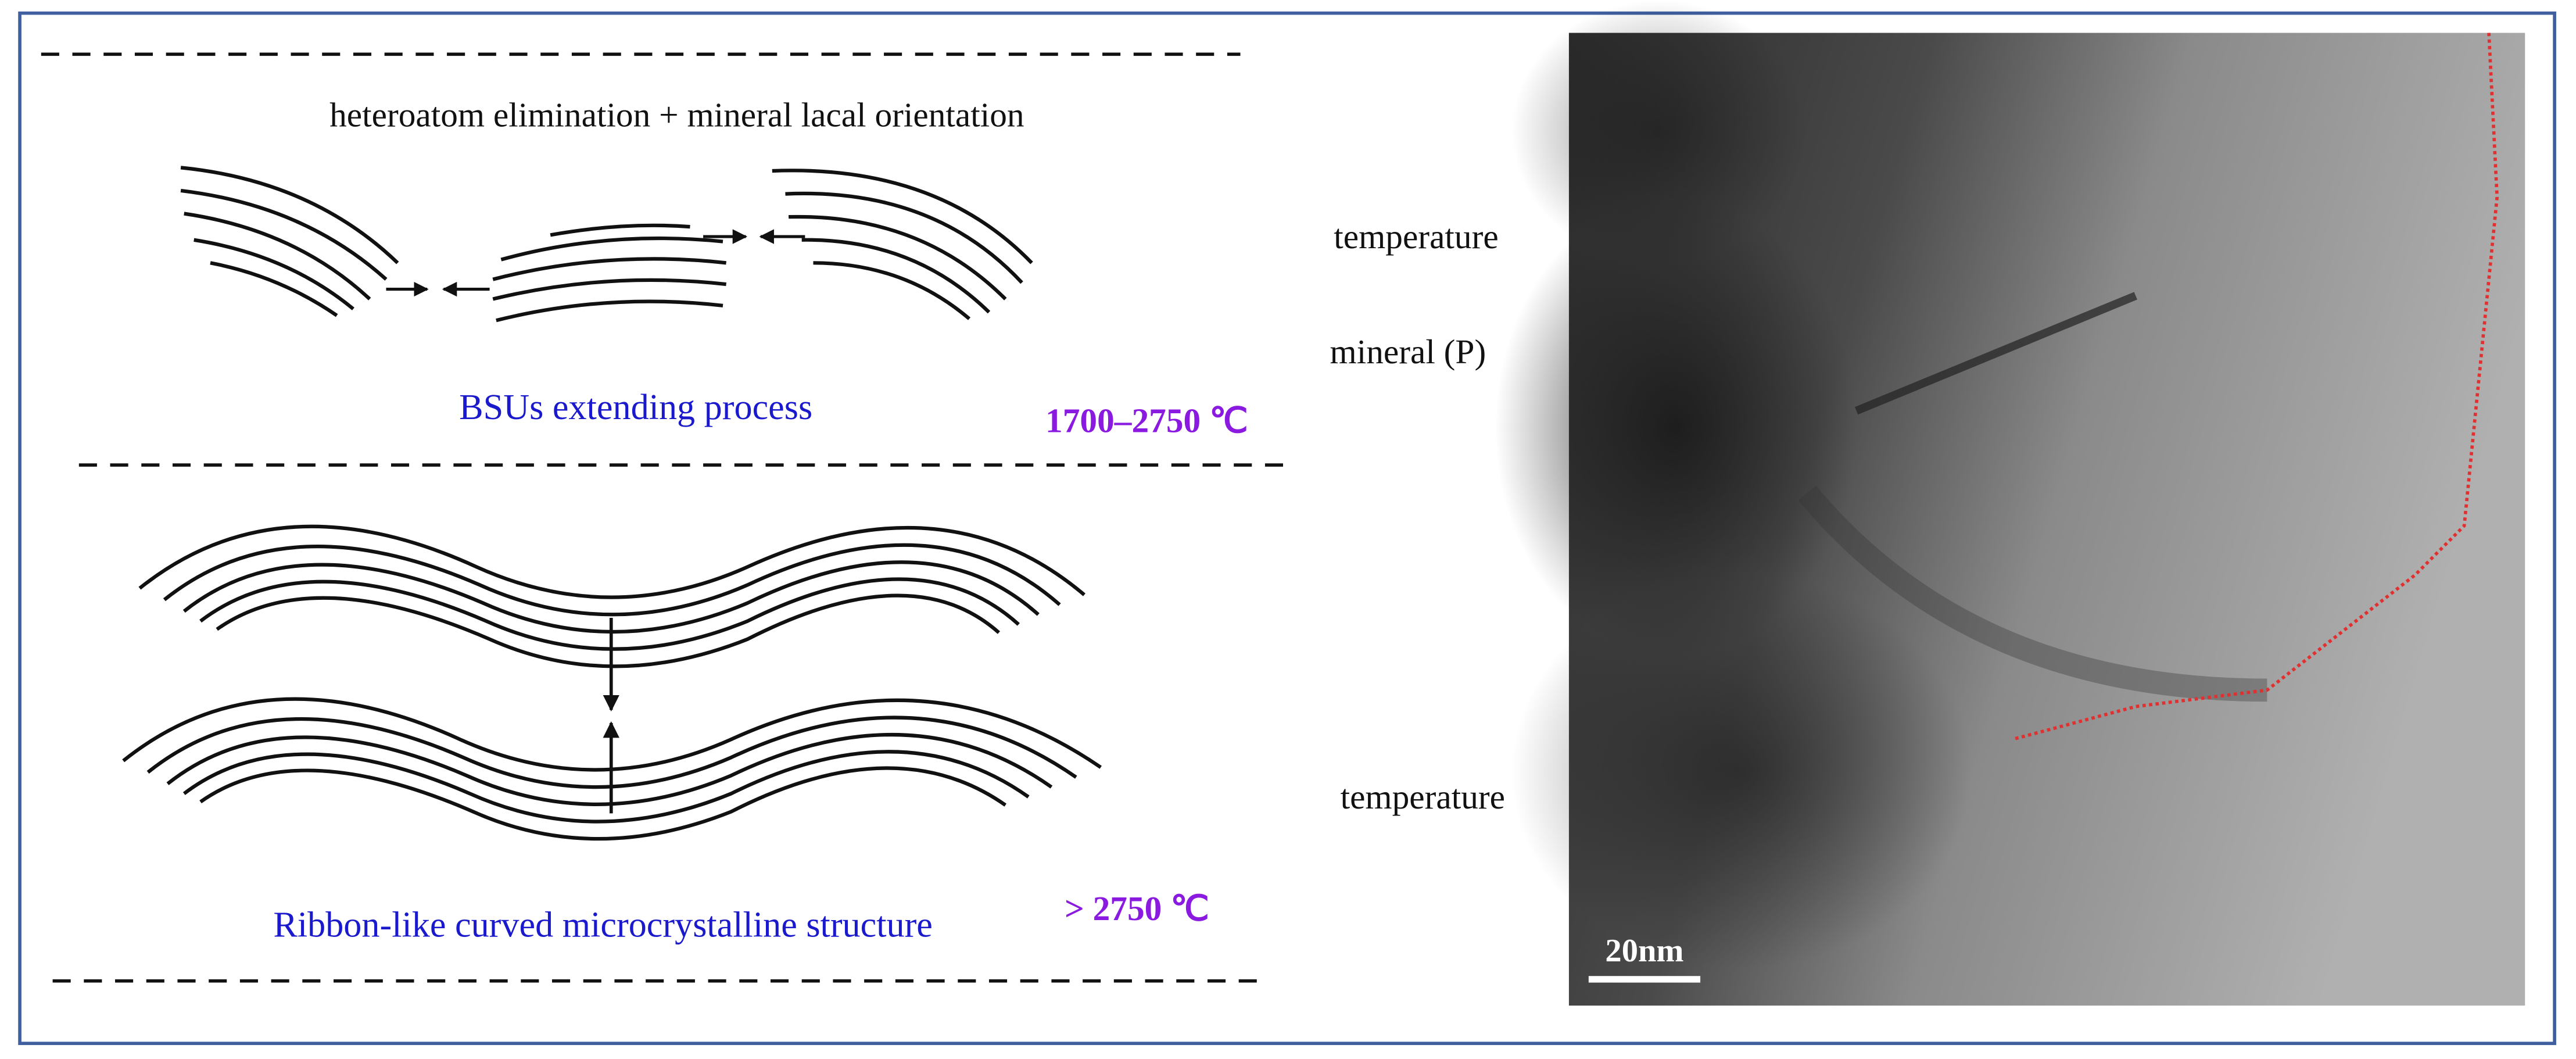 The image size is (2576, 1059). I want to click on arrows, so click(595, 263).